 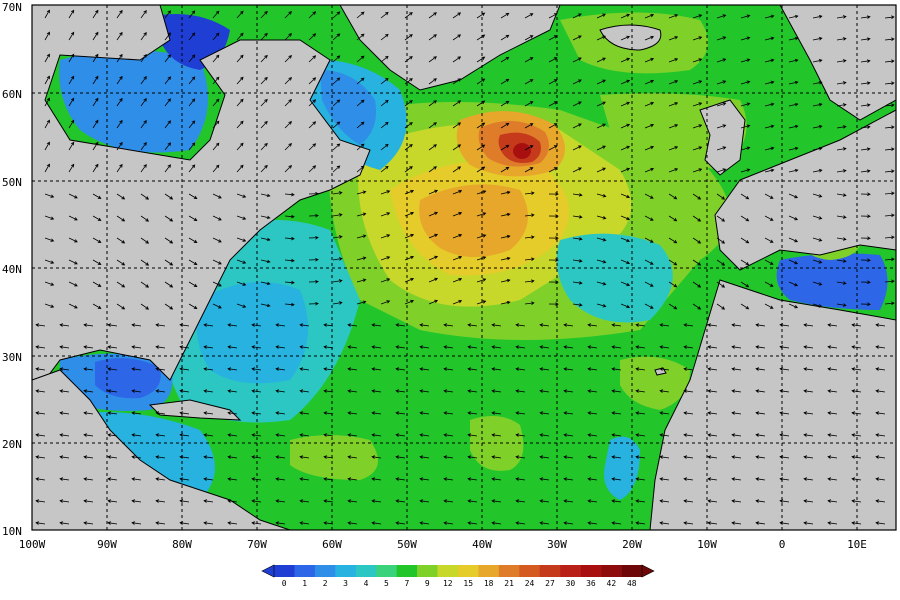 What do you see at coordinates (530, 583) in the screenshot?
I see `color-scale-tick-label: 24` at bounding box center [530, 583].